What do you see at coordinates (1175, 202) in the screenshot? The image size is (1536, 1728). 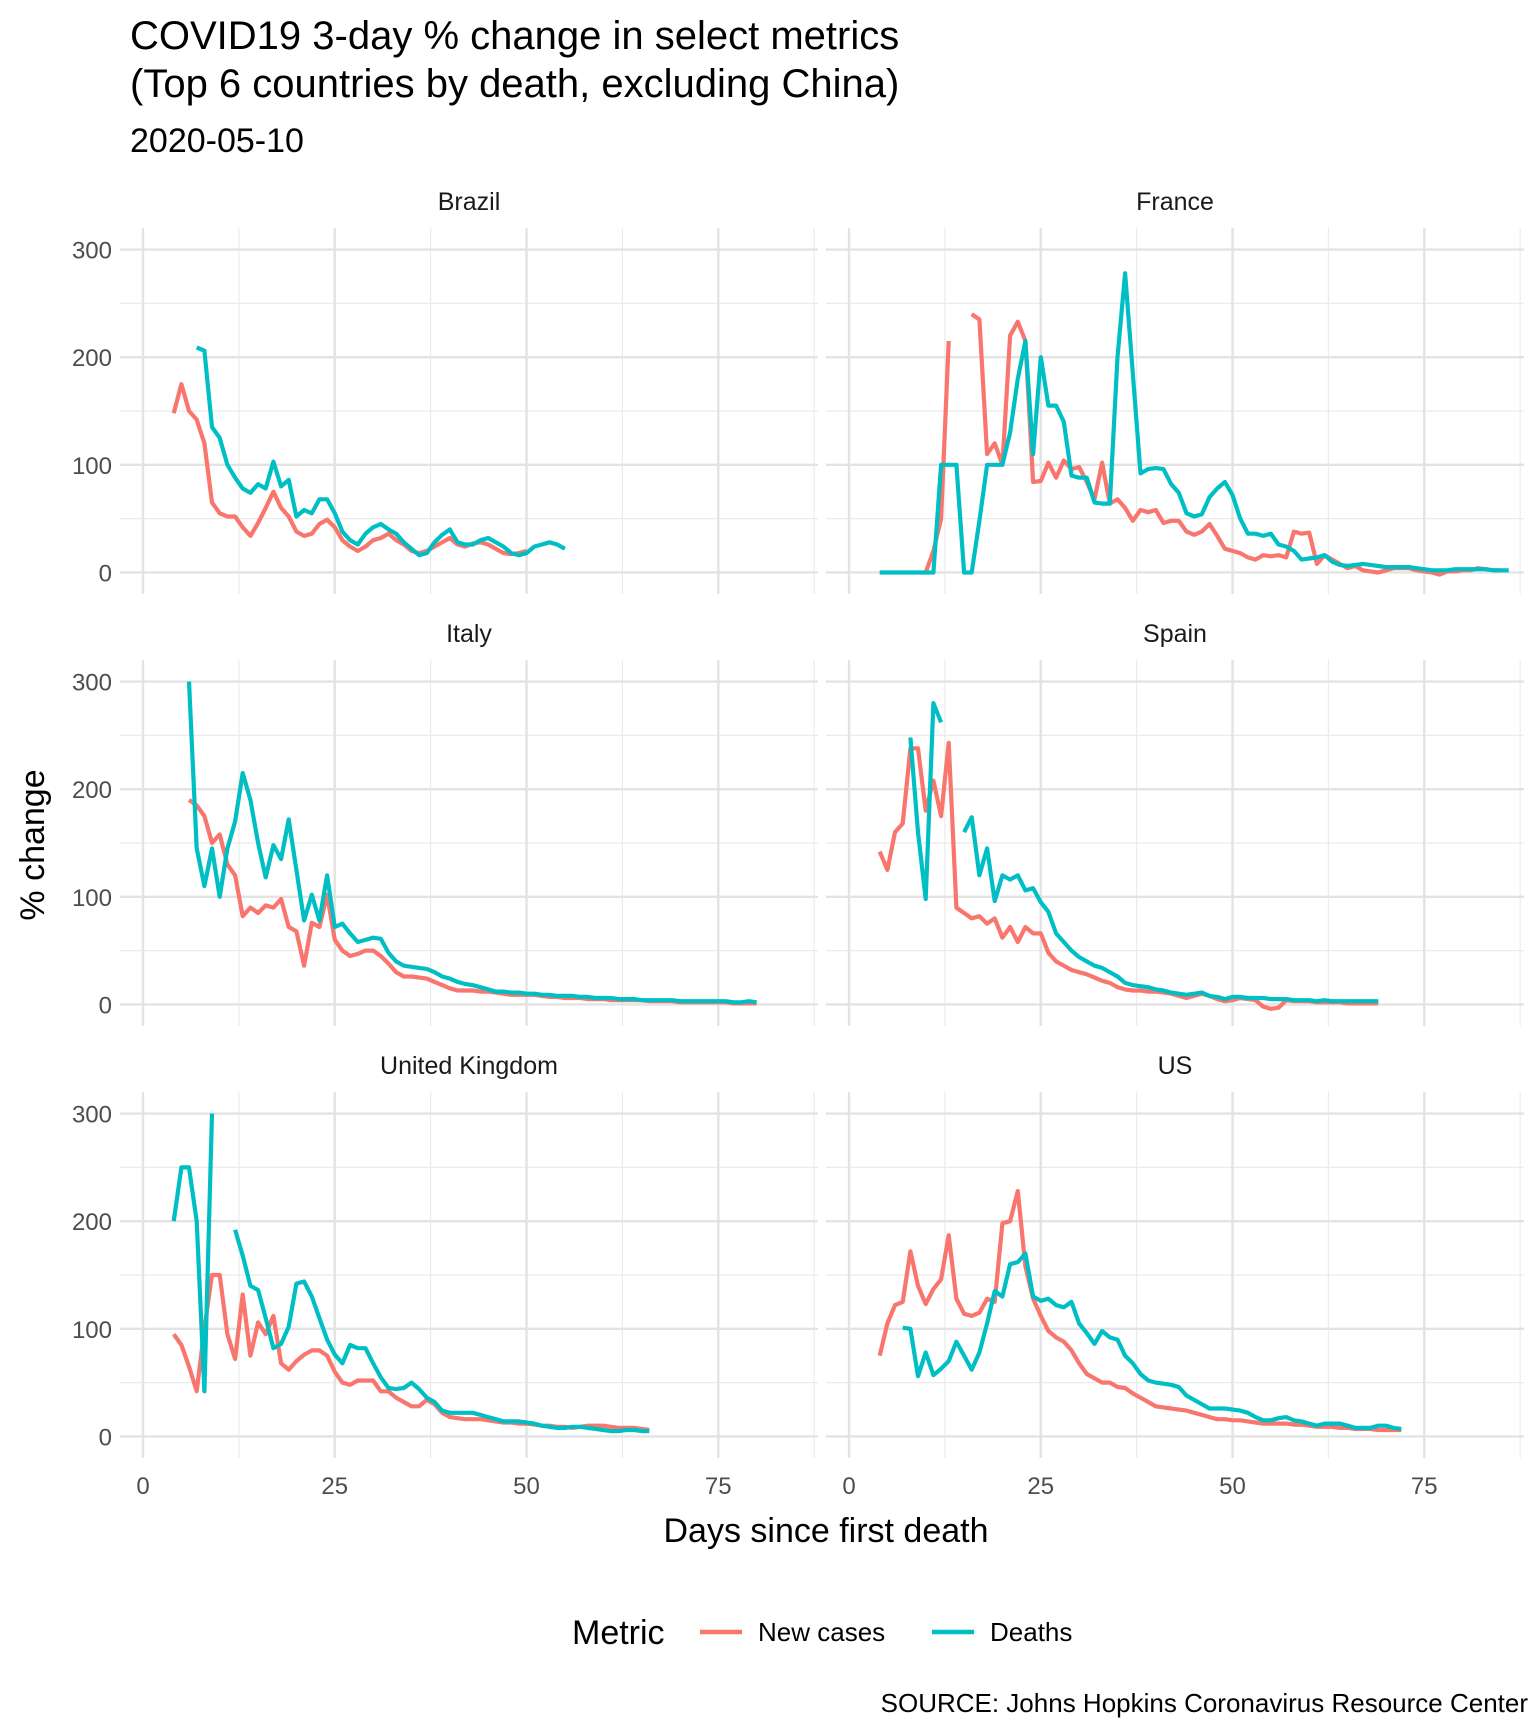 I see `facet-label: France` at bounding box center [1175, 202].